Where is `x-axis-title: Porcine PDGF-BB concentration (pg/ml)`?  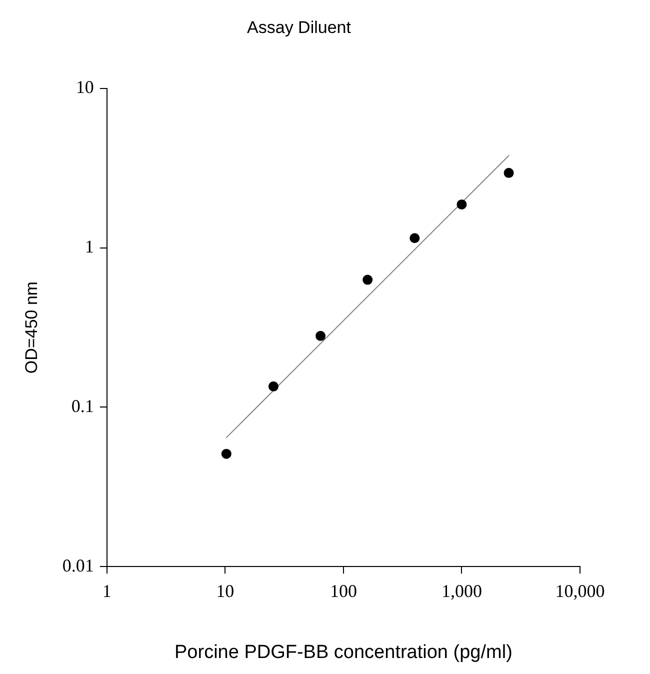
x-axis-title: Porcine PDGF-BB concentration (pg/ml) is located at coordinates (343, 652).